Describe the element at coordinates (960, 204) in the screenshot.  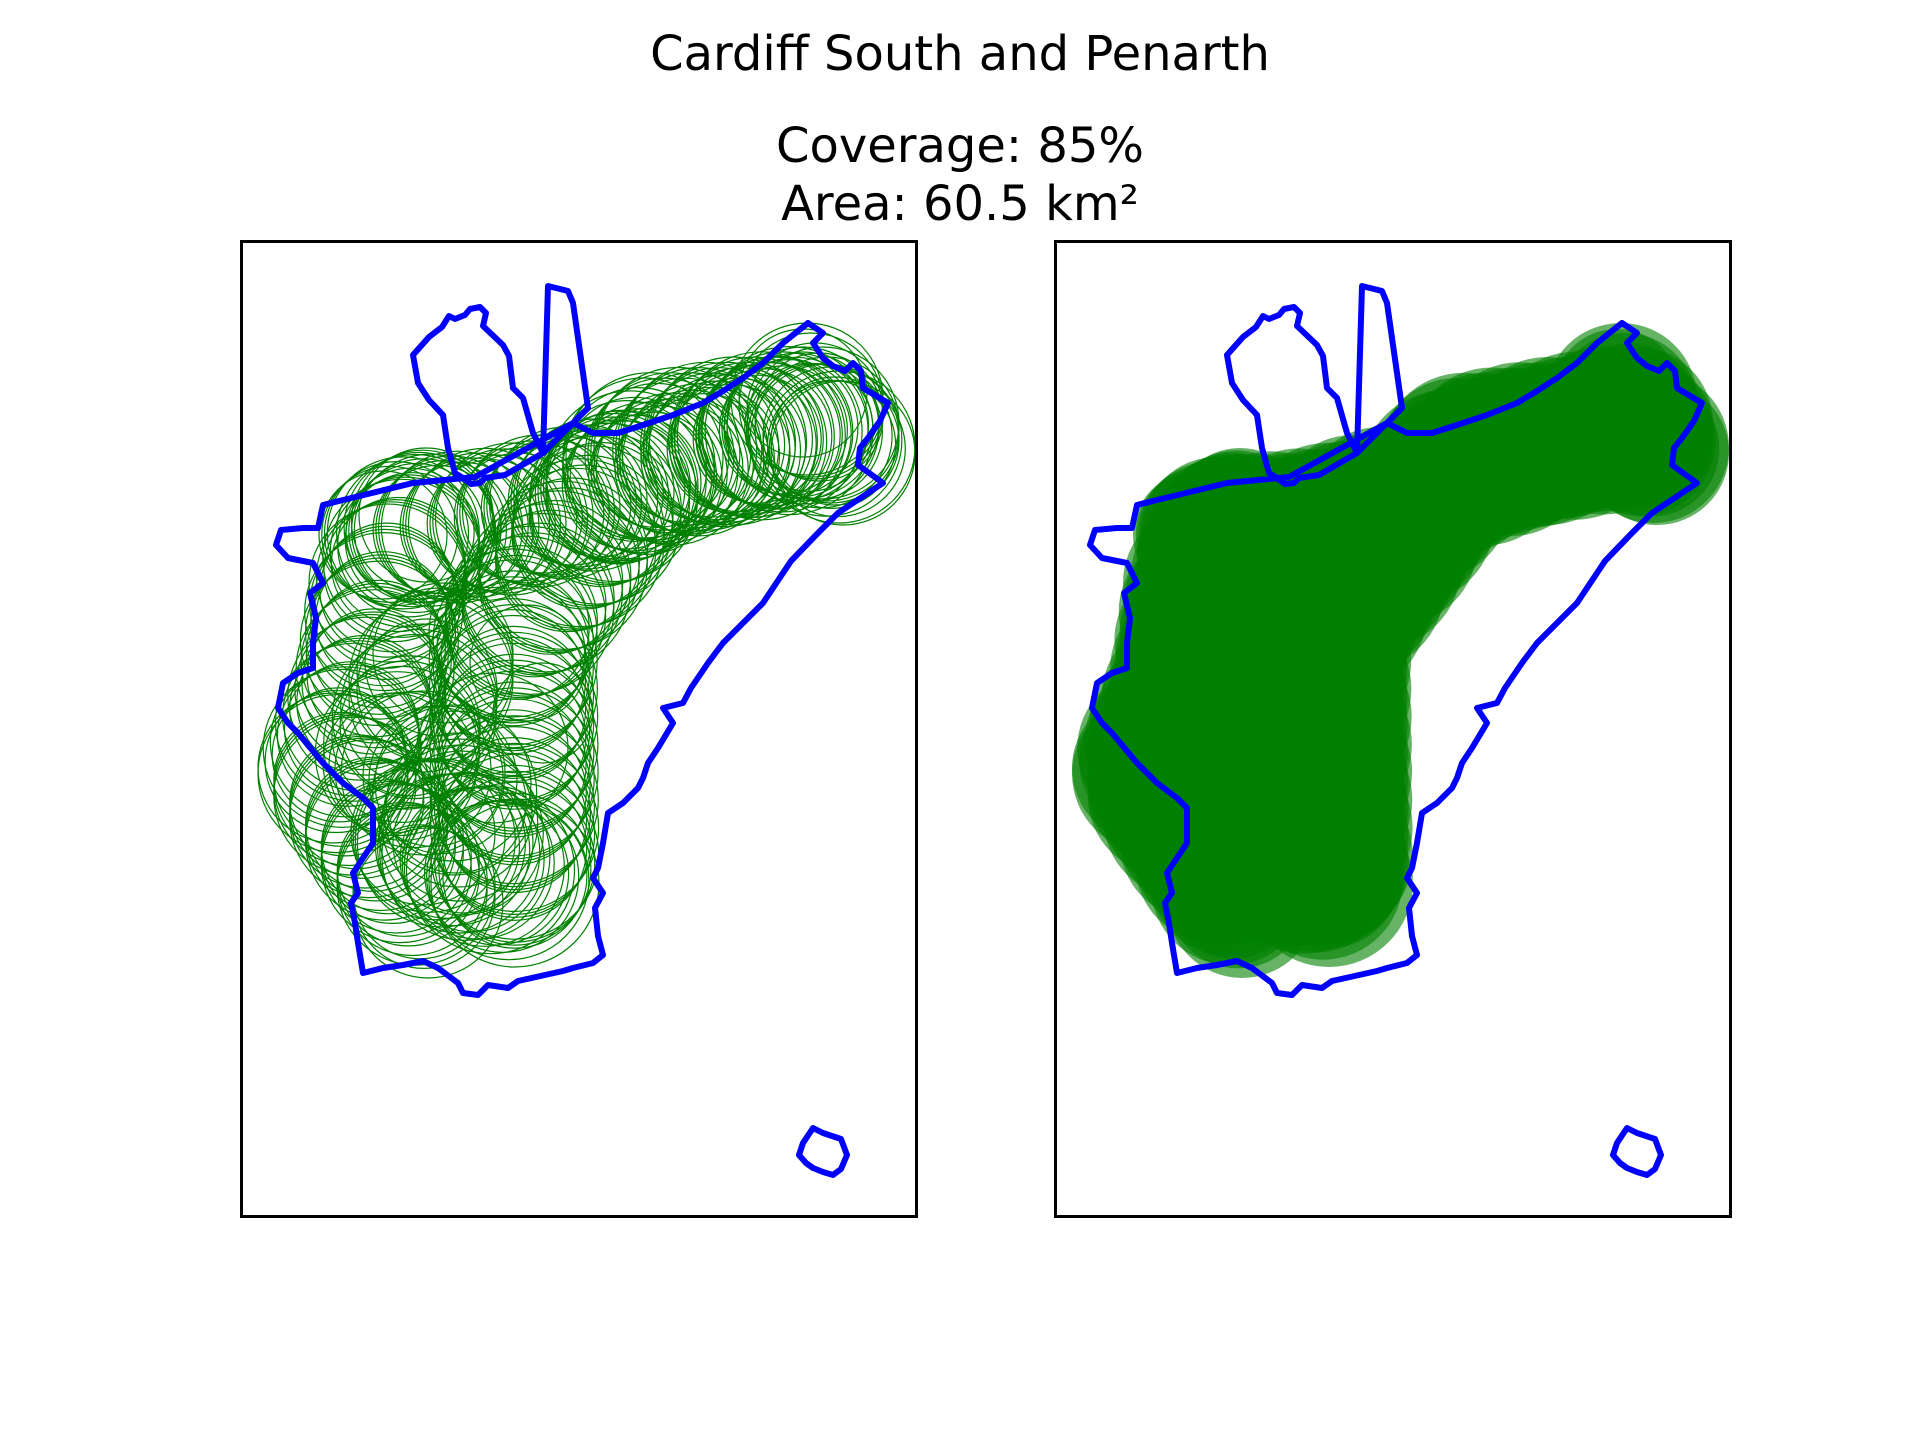
I see `area-text: Area: 60.5 km²` at that location.